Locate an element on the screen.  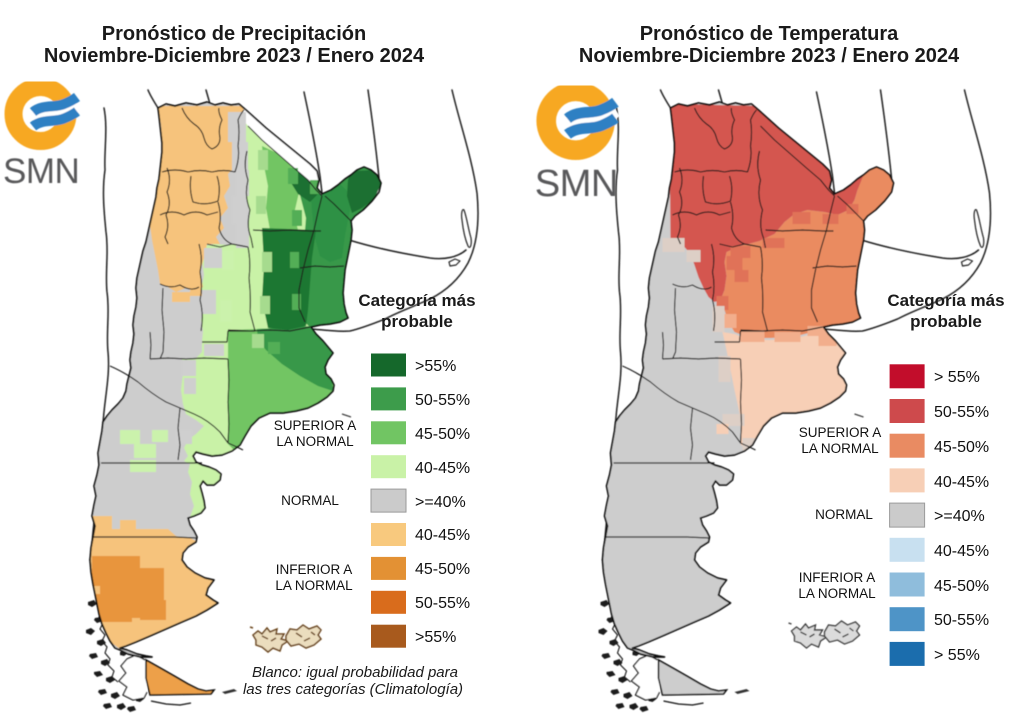
svg-text:las tres categorías (Climatolo: las tres categorías (Climatología) is located at coordinates (353, 689).